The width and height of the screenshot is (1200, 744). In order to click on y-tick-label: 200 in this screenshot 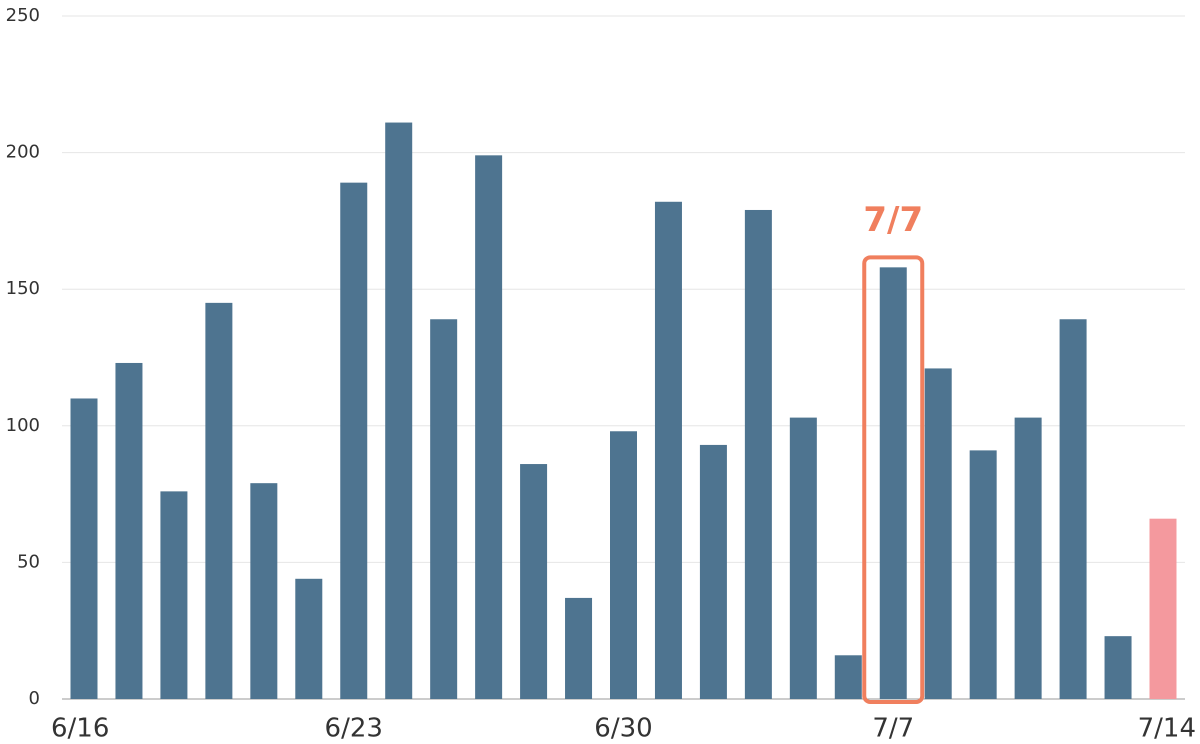, I will do `click(23, 152)`.